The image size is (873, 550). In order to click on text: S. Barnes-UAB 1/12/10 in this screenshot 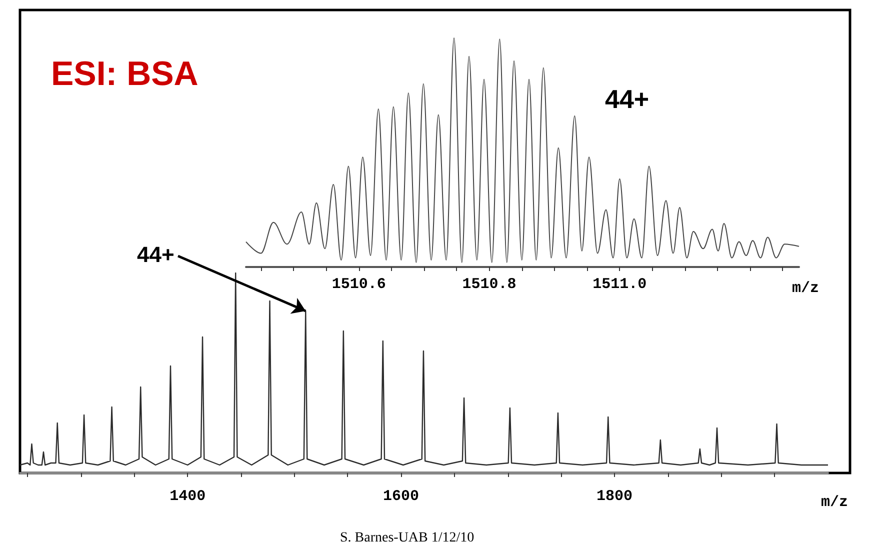, I will do `click(407, 538)`.